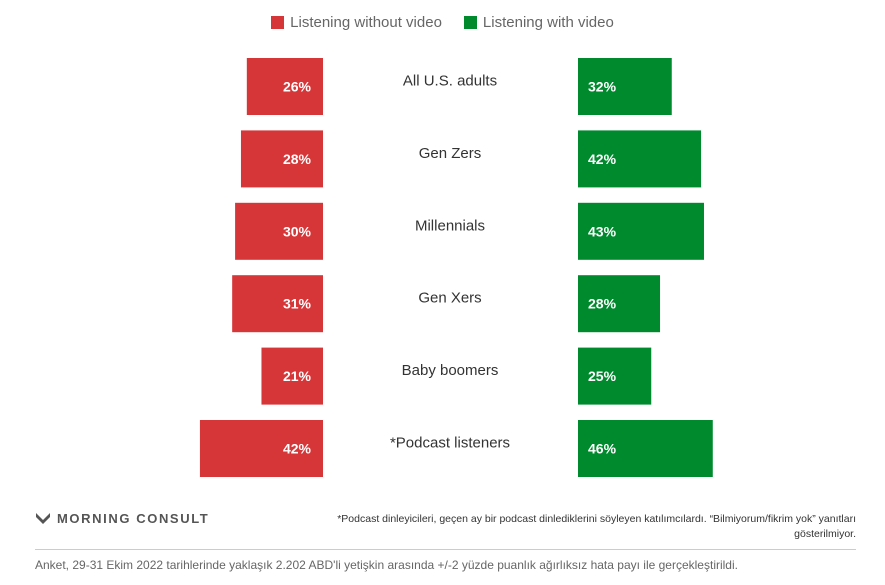  What do you see at coordinates (470, 22) in the screenshot?
I see `legend-swatch-with-video` at bounding box center [470, 22].